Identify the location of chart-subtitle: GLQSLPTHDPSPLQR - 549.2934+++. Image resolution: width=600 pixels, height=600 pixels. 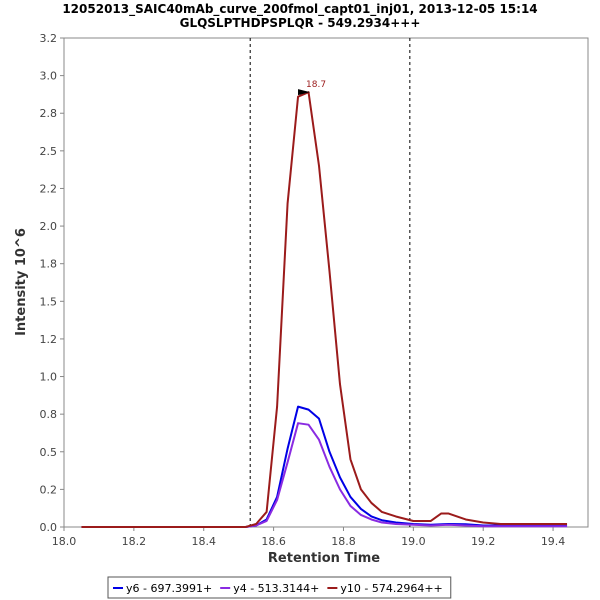
(300, 23).